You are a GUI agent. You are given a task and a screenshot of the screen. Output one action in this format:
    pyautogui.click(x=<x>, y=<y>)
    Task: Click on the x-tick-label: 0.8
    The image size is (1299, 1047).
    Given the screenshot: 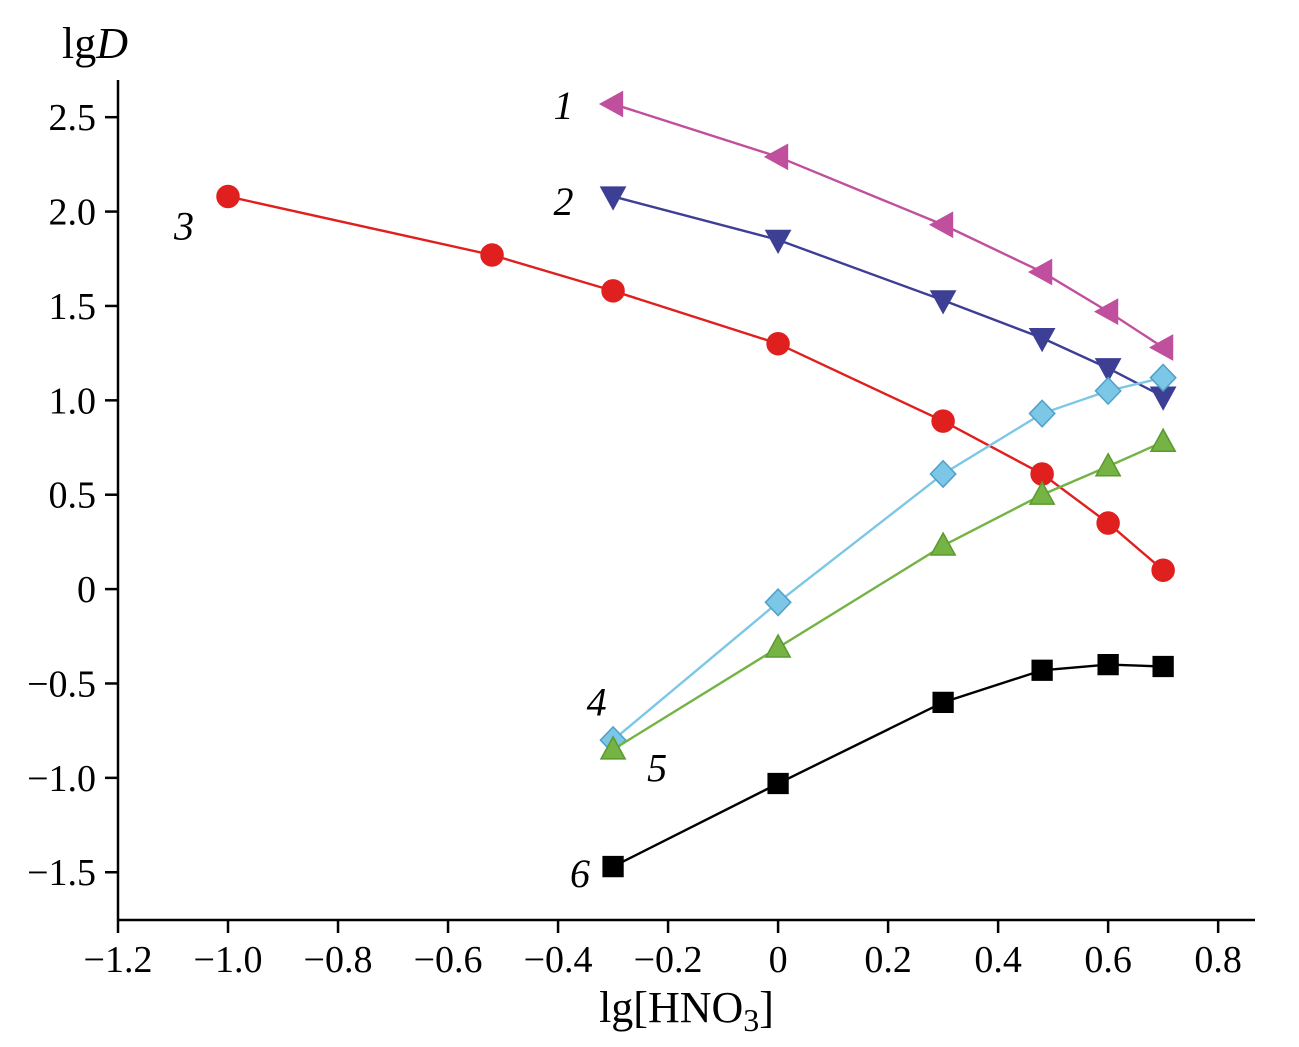 What is the action you would take?
    pyautogui.click(x=1218, y=960)
    